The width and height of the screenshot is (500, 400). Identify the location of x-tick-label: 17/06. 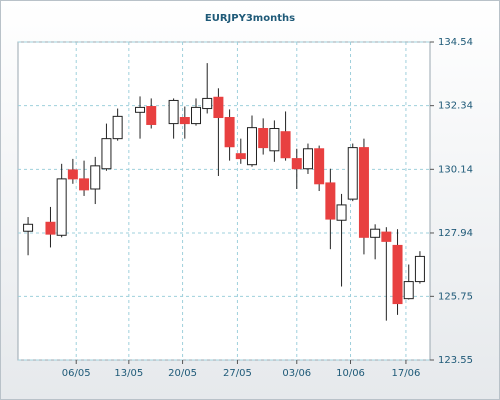
(406, 373).